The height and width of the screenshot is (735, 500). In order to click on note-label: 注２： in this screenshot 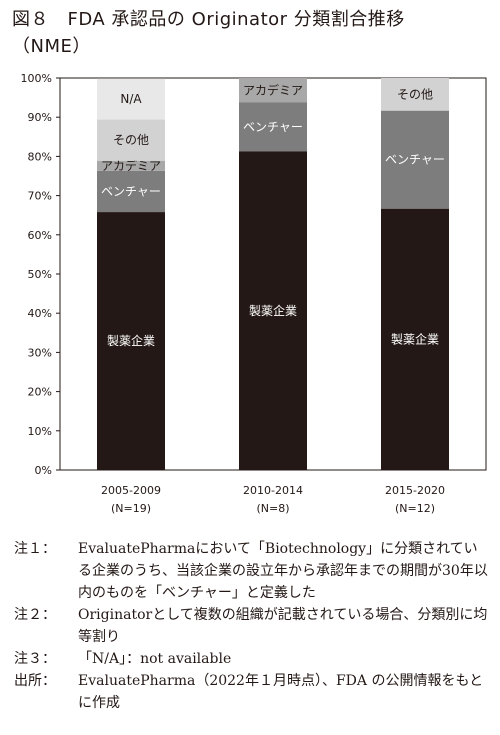, I will do `click(35, 615)`.